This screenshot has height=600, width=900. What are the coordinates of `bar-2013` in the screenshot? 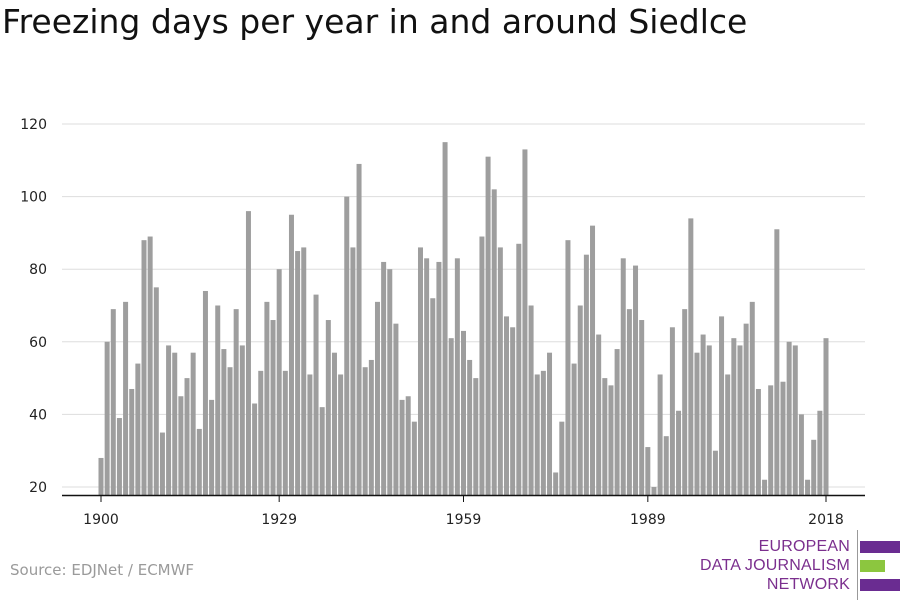 It's located at (795, 420).